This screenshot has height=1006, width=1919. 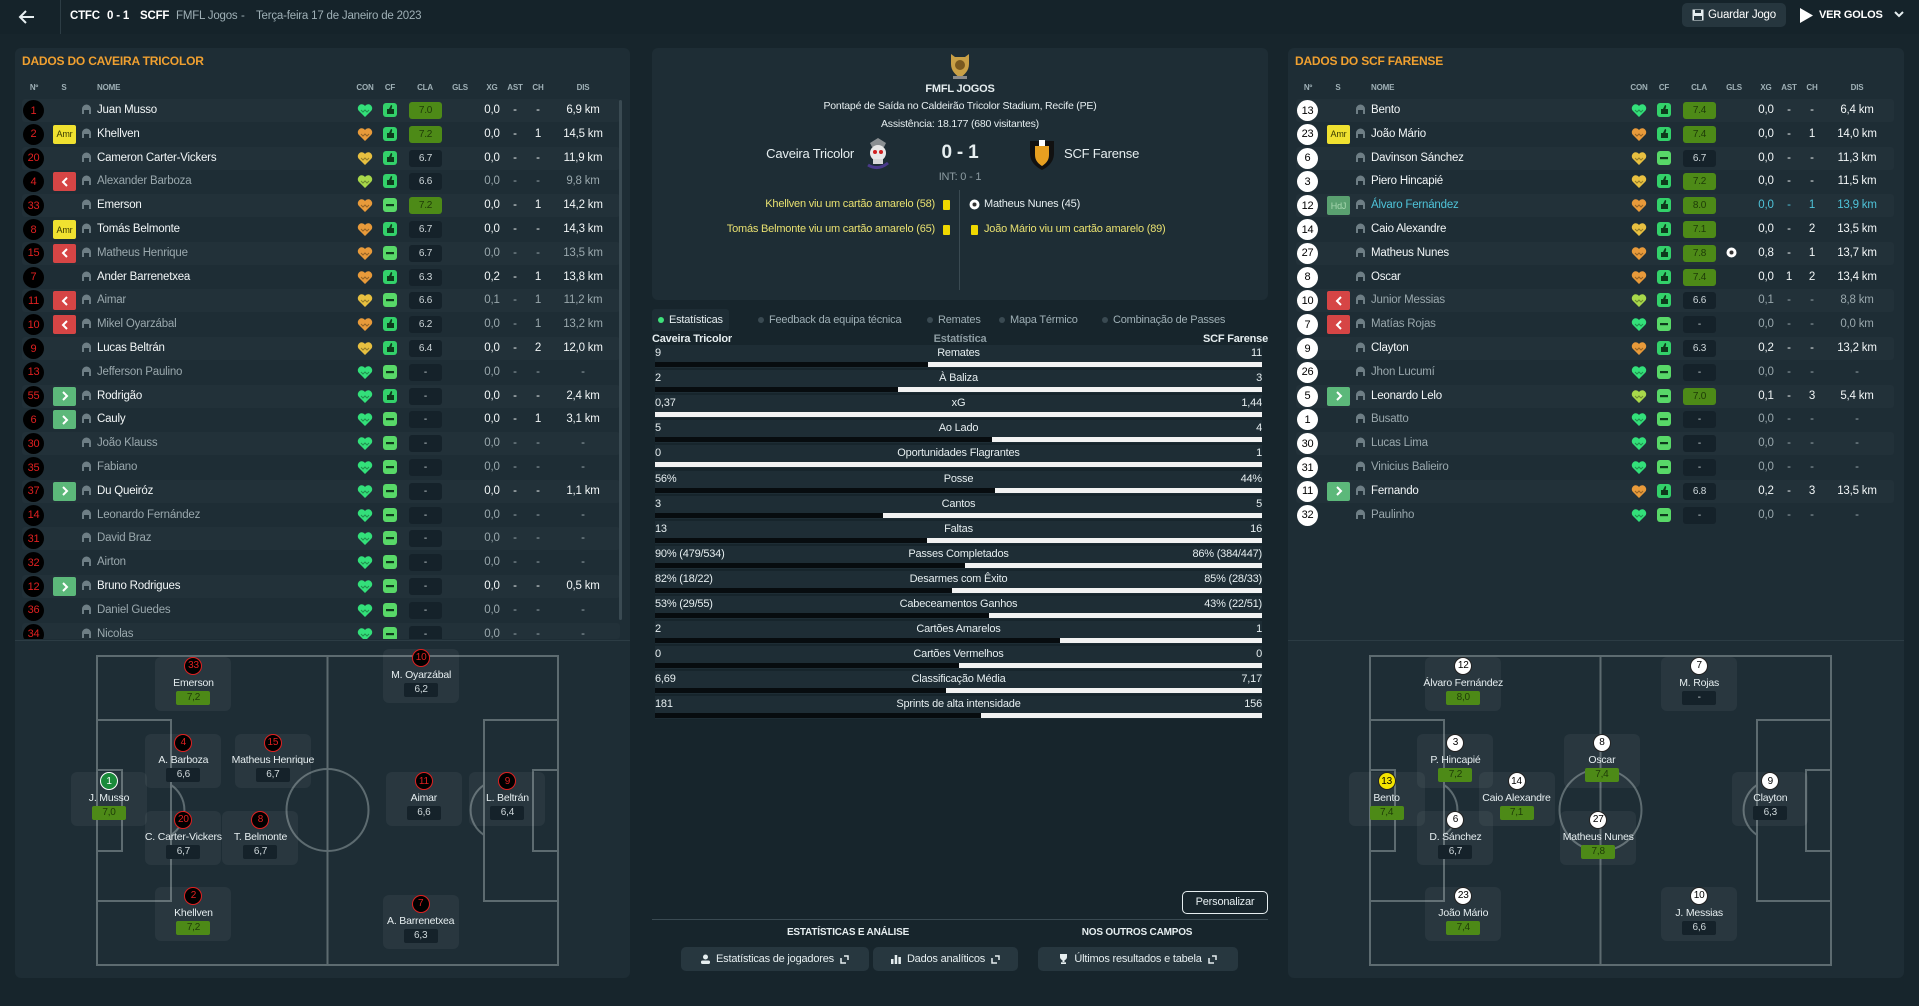 I want to click on player-name: Caio Alexandre, so click(x=1409, y=229).